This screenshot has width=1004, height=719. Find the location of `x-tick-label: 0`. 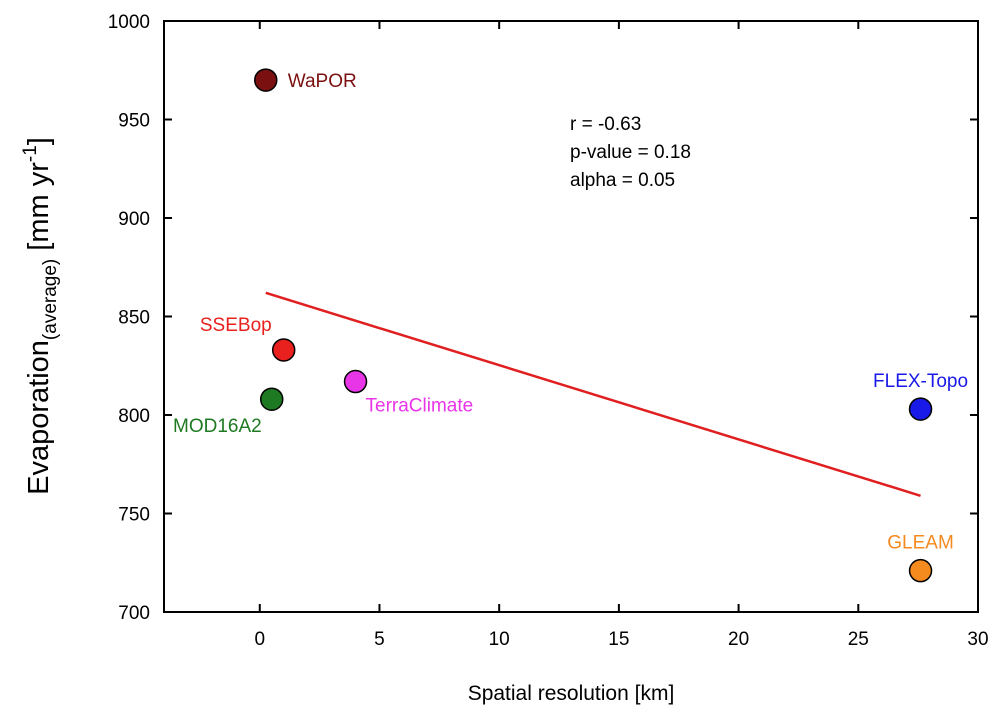

x-tick-label: 0 is located at coordinates (259, 639).